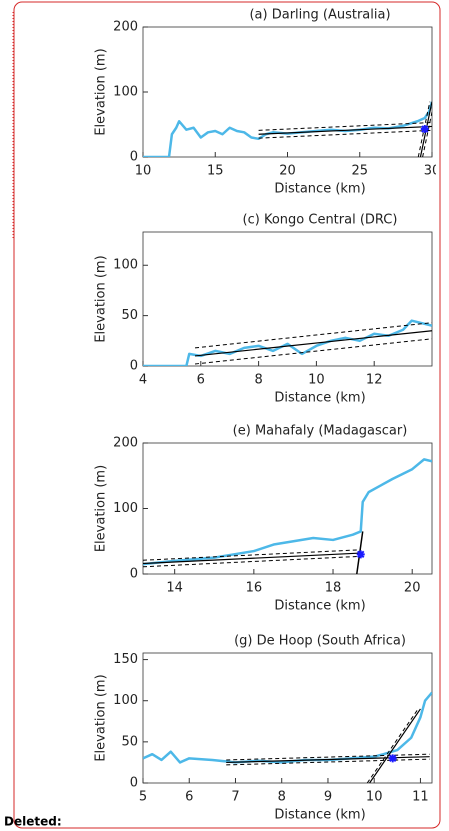 This screenshot has width=449, height=831. Describe the element at coordinates (143, 380) in the screenshot. I see `x-tick-label: 4` at that location.